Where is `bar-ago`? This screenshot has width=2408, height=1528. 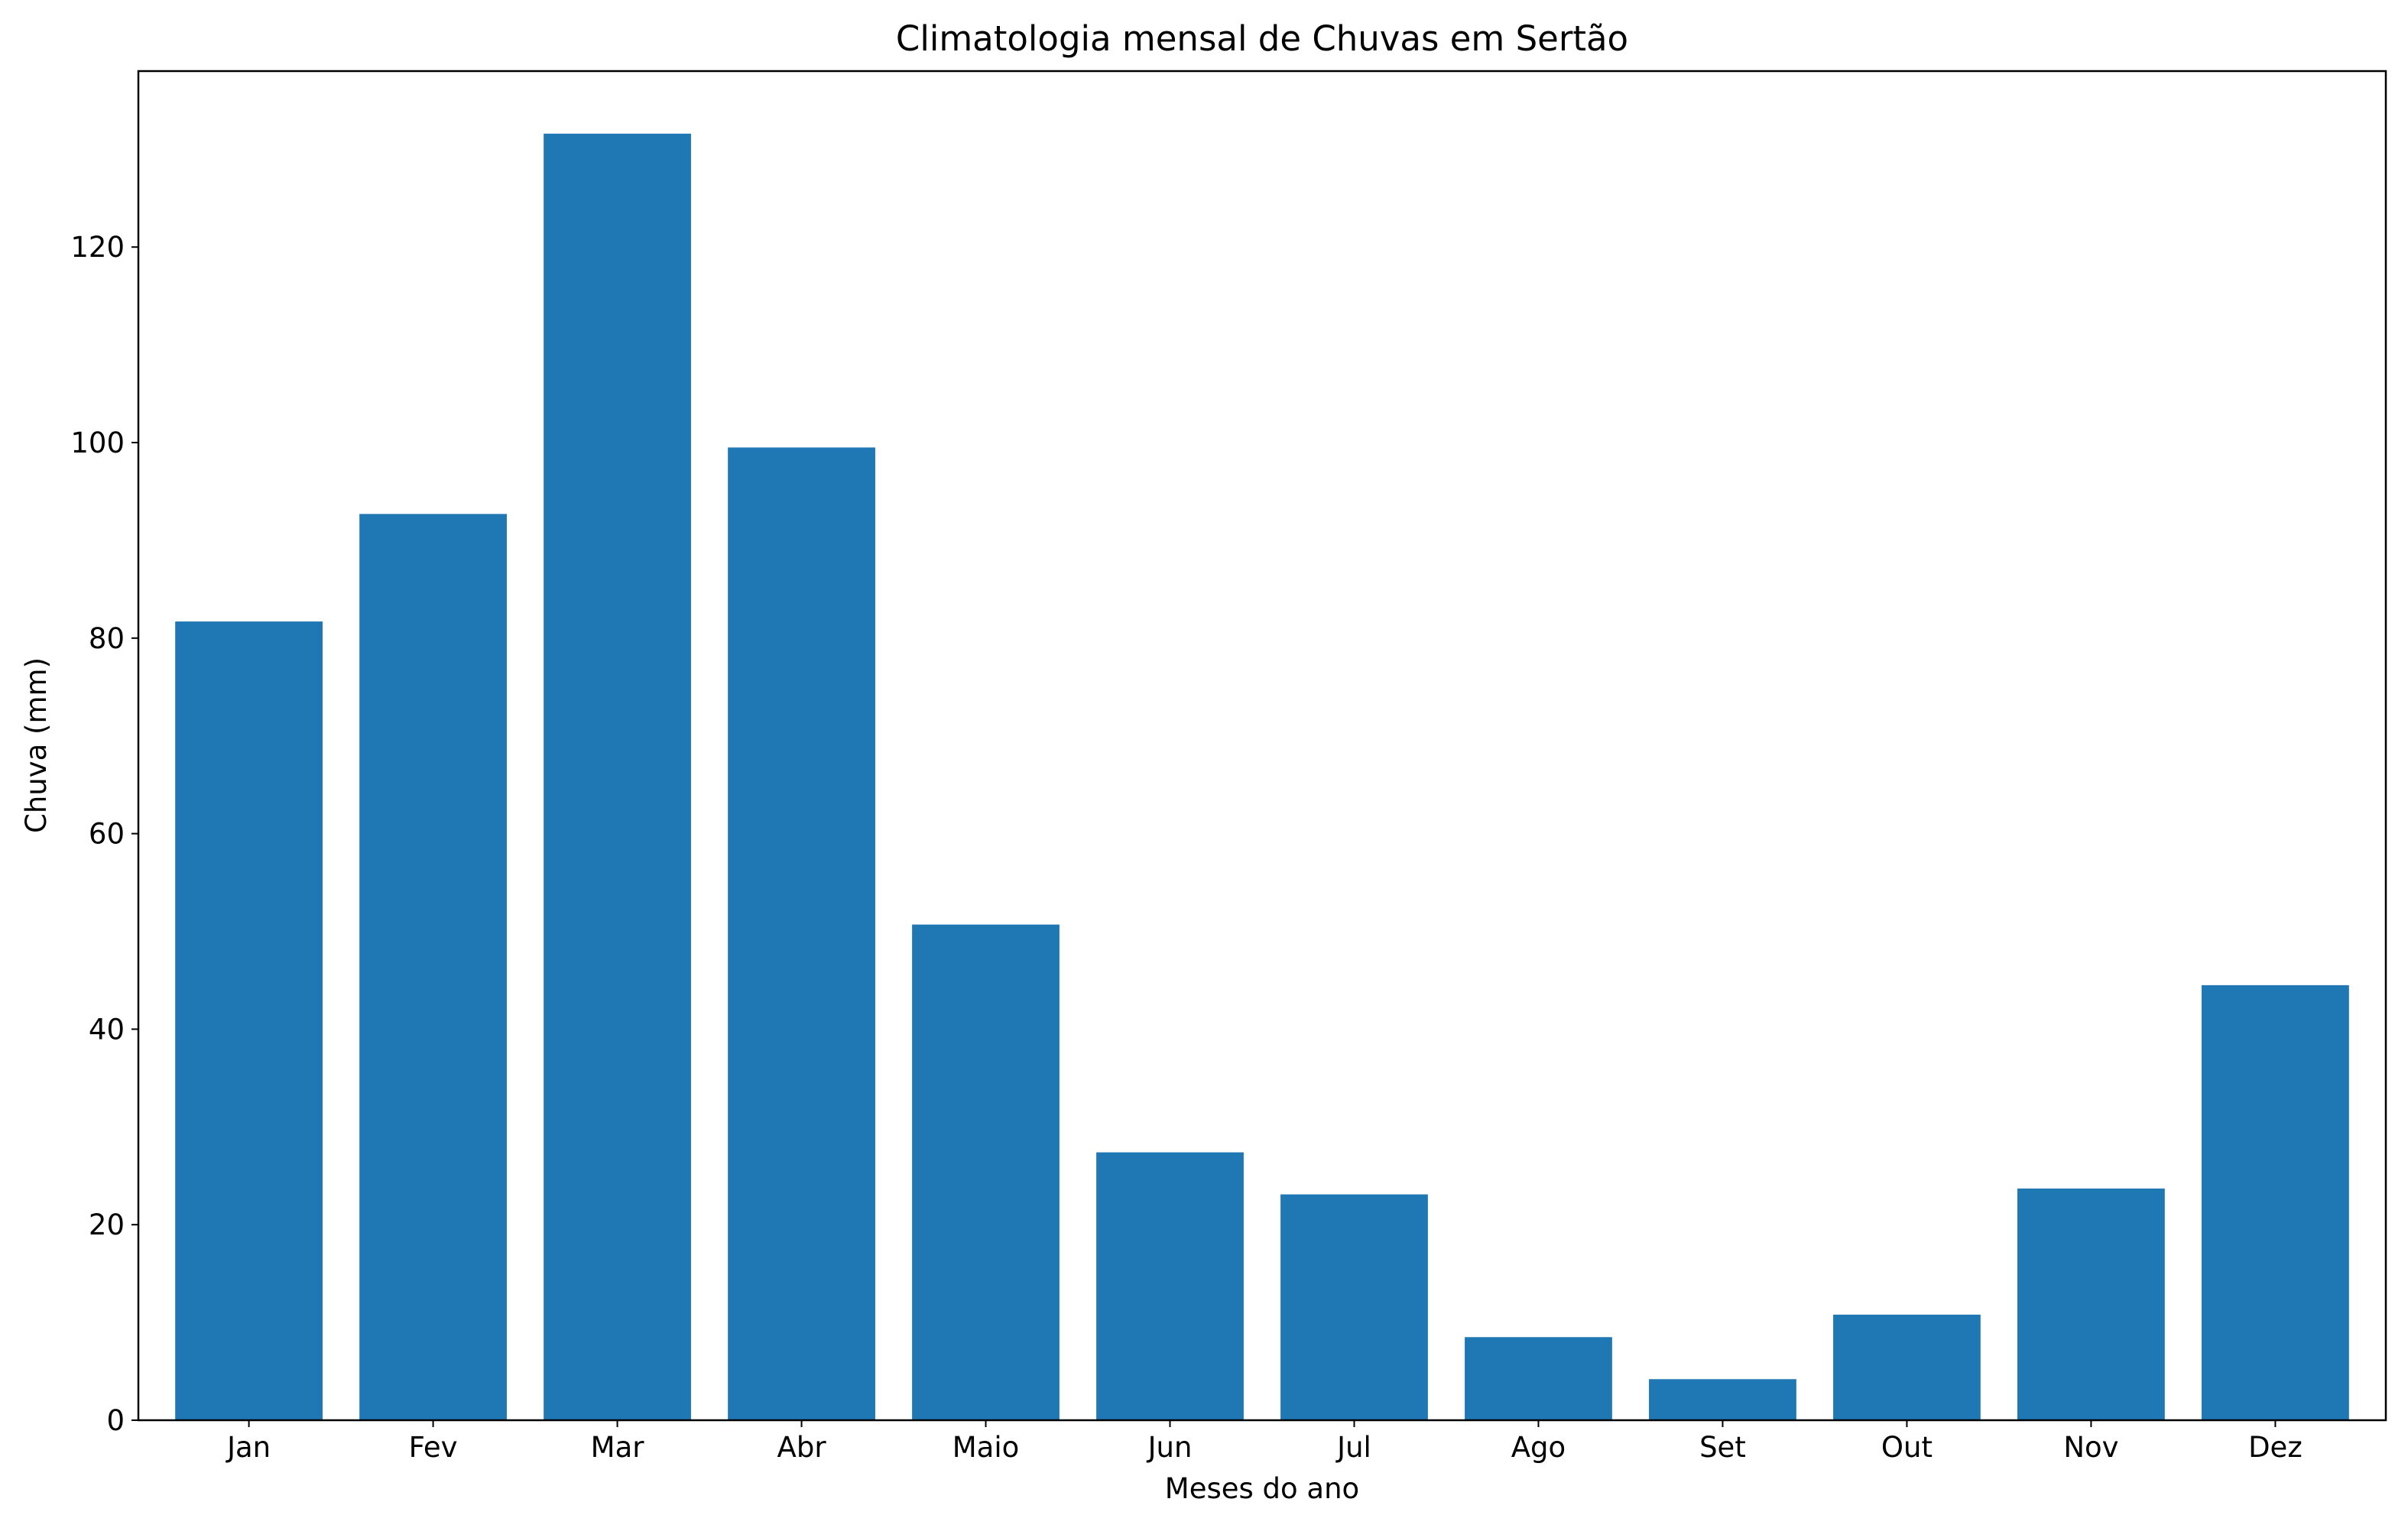 bar-ago is located at coordinates (1539, 1378).